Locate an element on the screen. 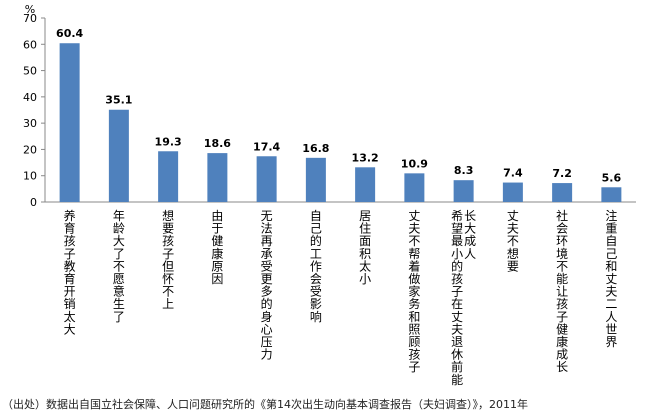 The image size is (650, 415). category-label: 自己的工作会受影响 is located at coordinates (316, 266).